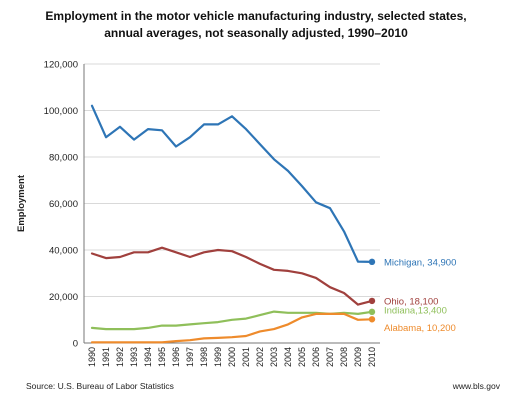  Describe the element at coordinates (106, 357) in the screenshot. I see `x-tick-label: 1991` at that location.